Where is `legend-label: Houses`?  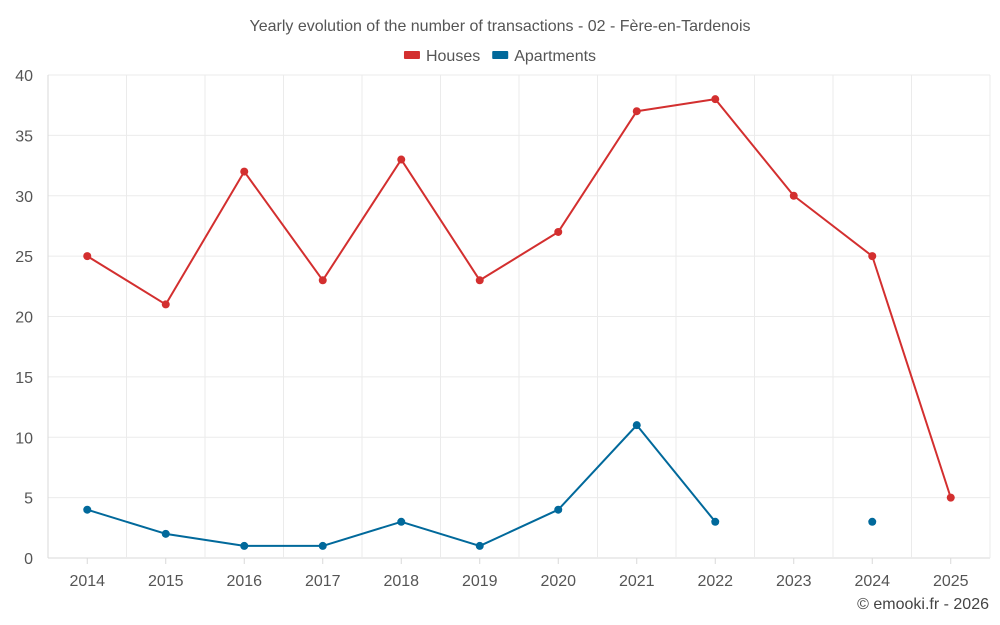
legend-label: Houses is located at coordinates (453, 56).